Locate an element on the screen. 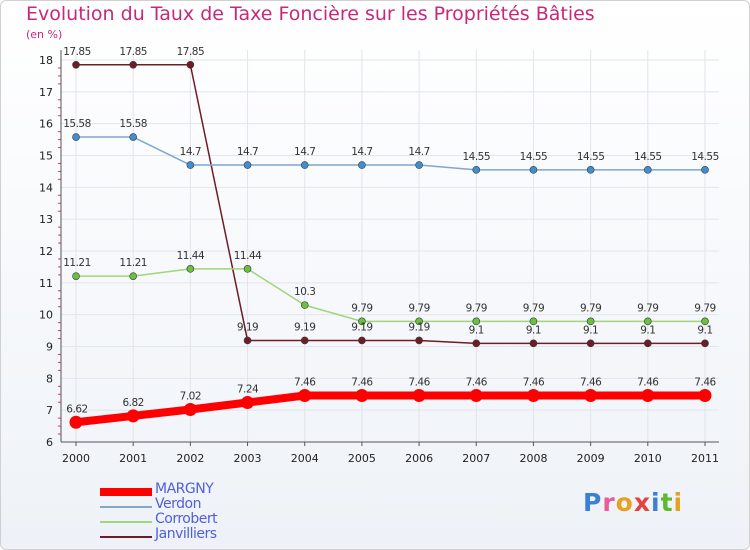  x-tick-label: 2001 is located at coordinates (133, 458).